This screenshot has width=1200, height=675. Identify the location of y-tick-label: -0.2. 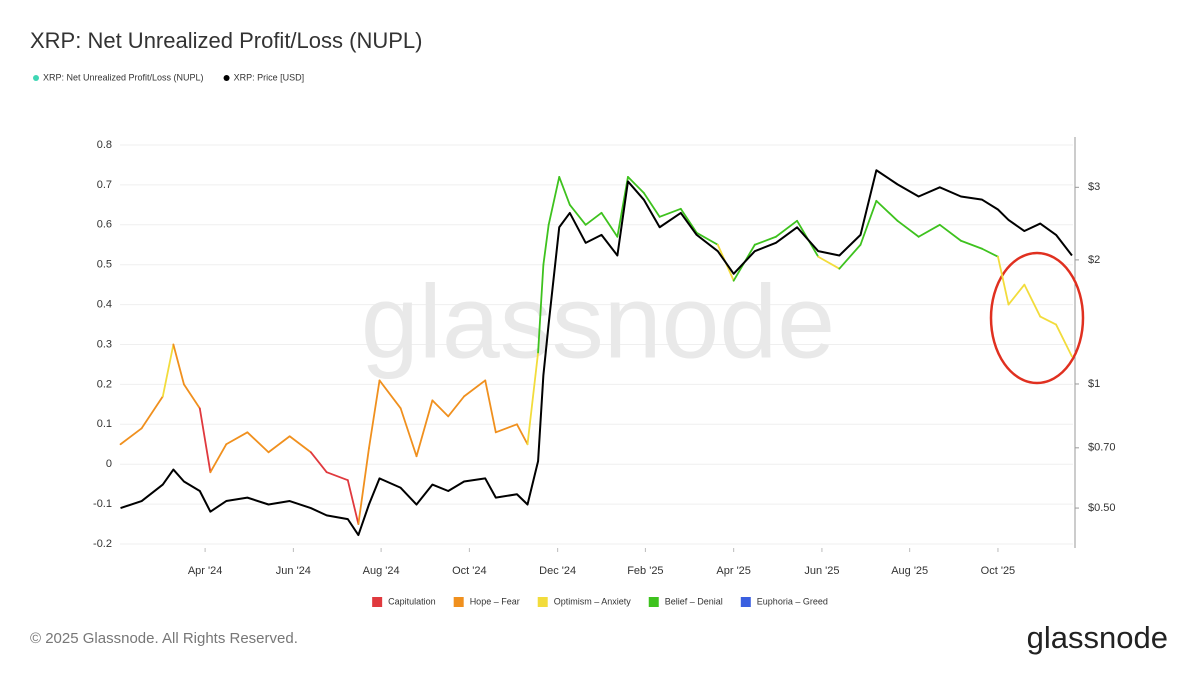
(102, 544).